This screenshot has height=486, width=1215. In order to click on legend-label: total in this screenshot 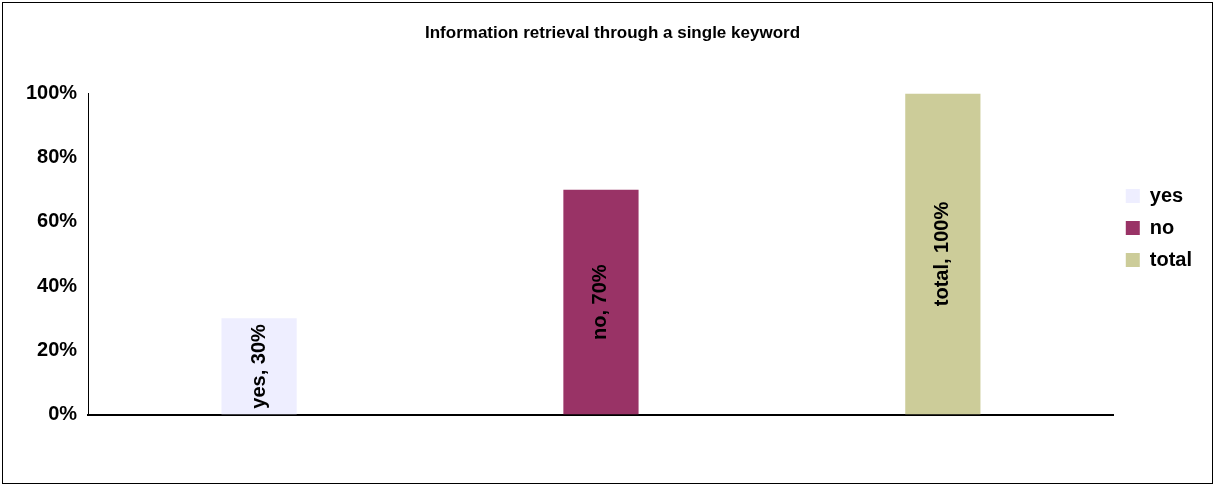, I will do `click(1170, 258)`.